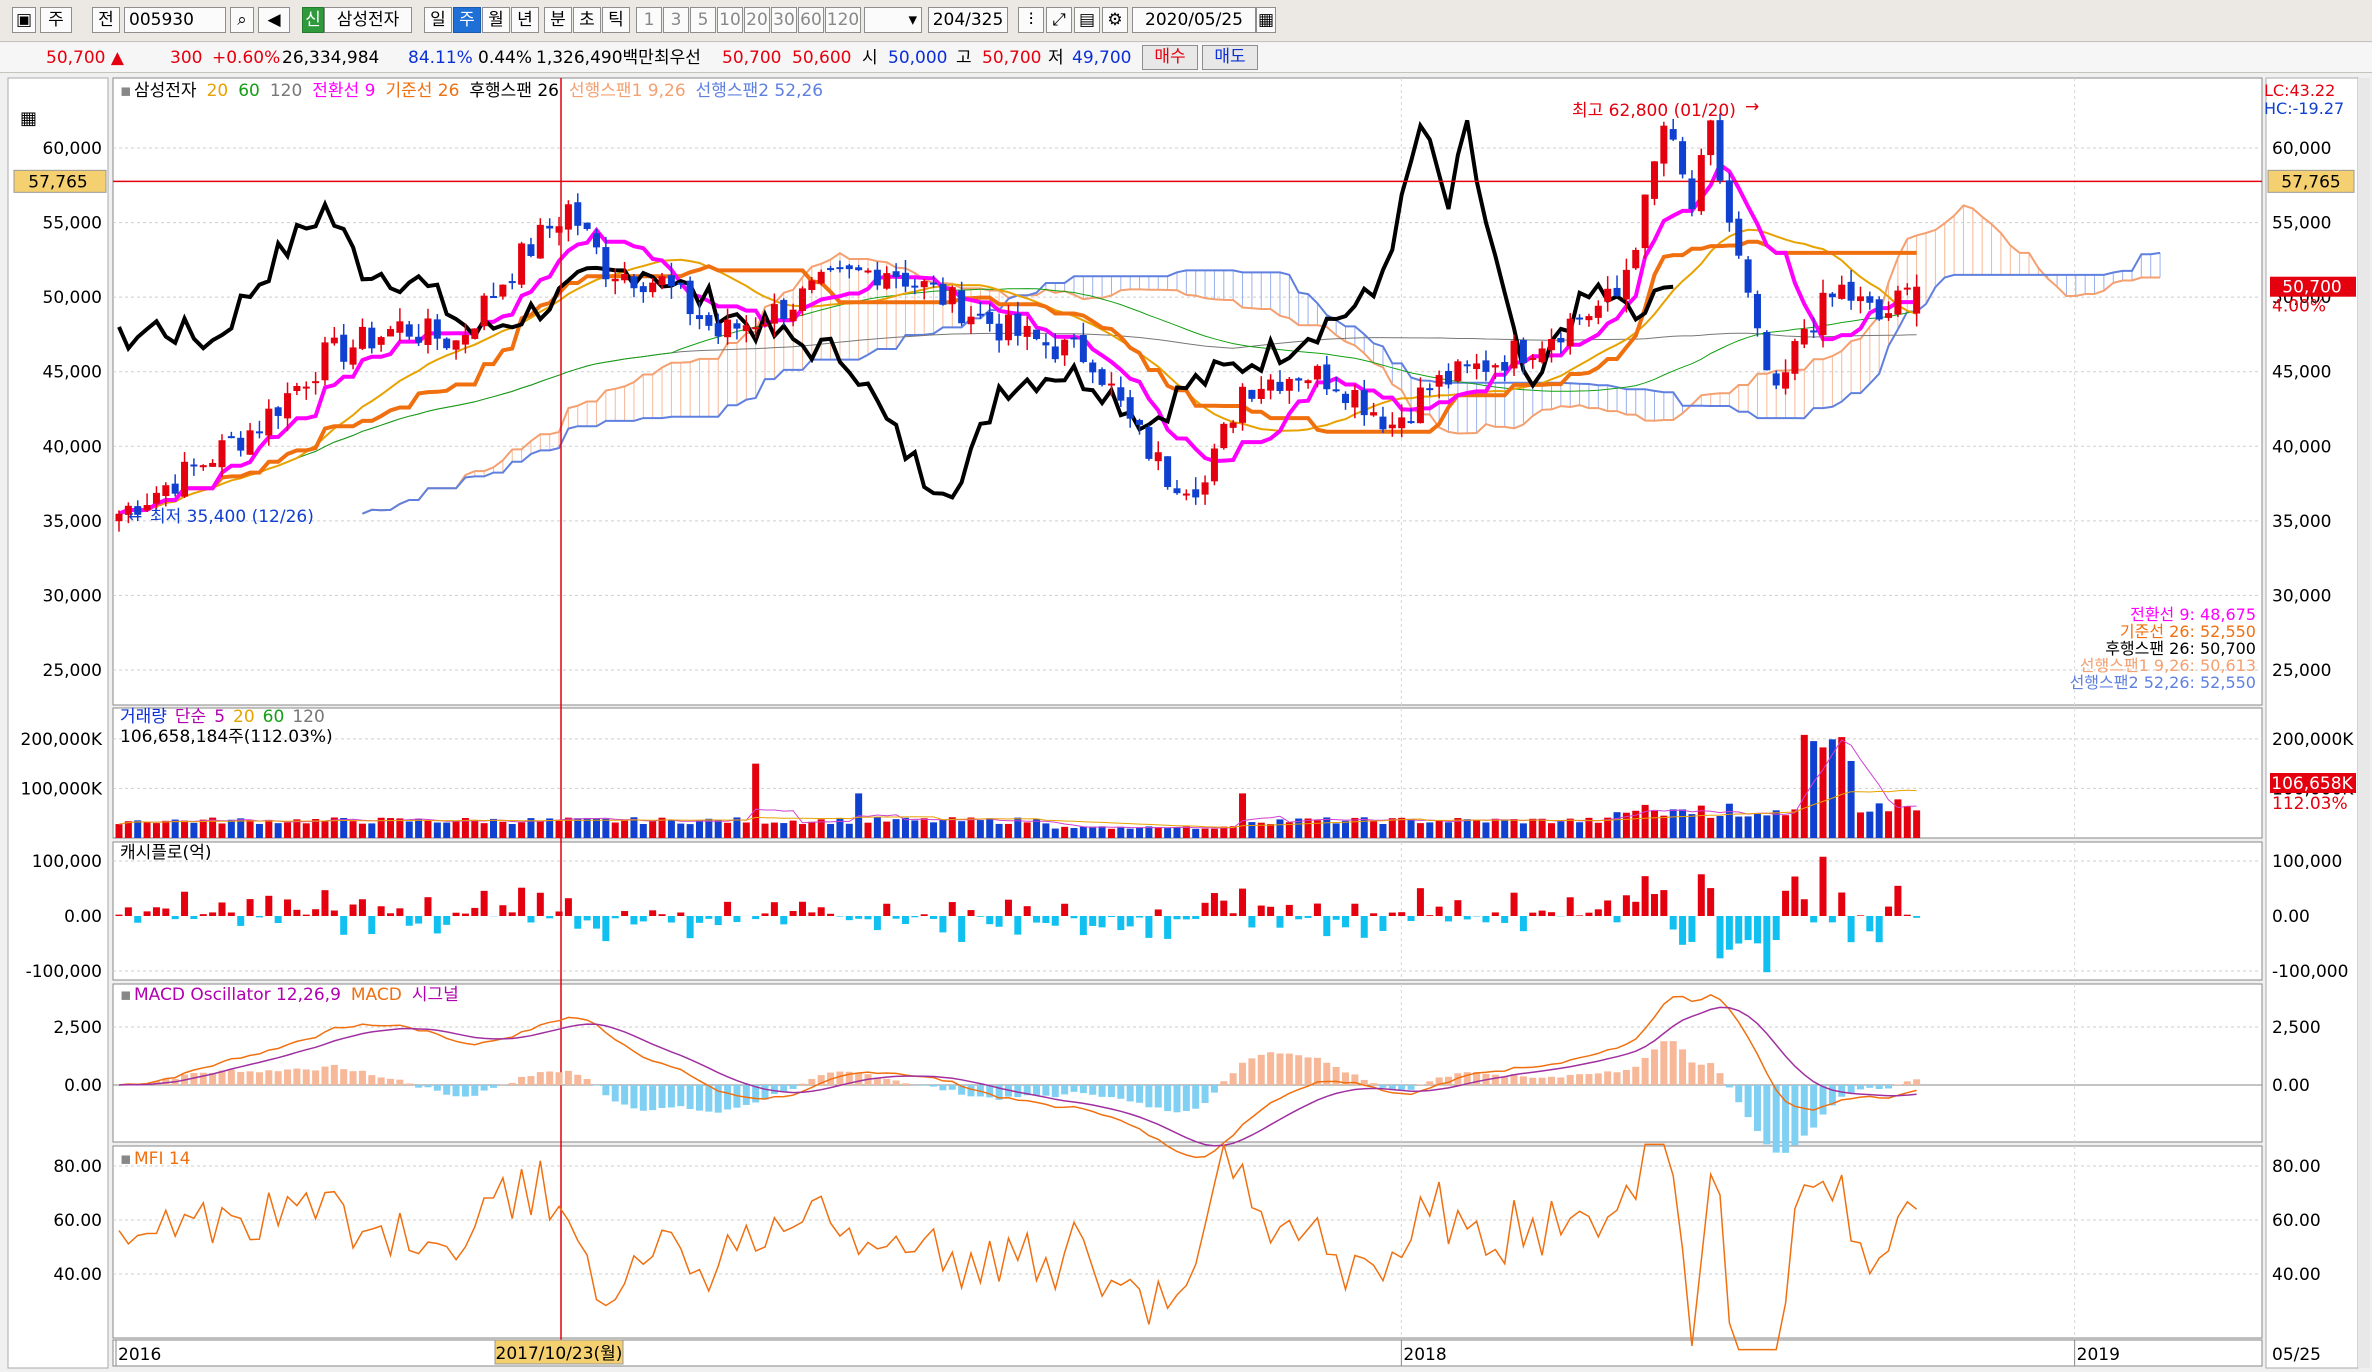  Describe the element at coordinates (1187, 911) in the screenshot. I see `cashflow-panel` at that location.